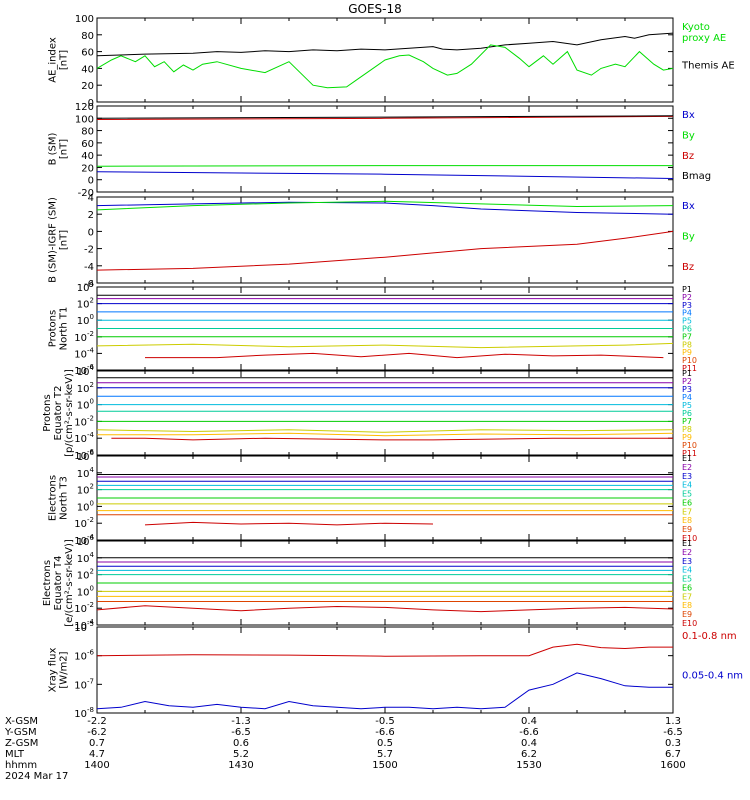  What do you see at coordinates (241, 743) in the screenshot?
I see `footer-value: 0.6` at bounding box center [241, 743].